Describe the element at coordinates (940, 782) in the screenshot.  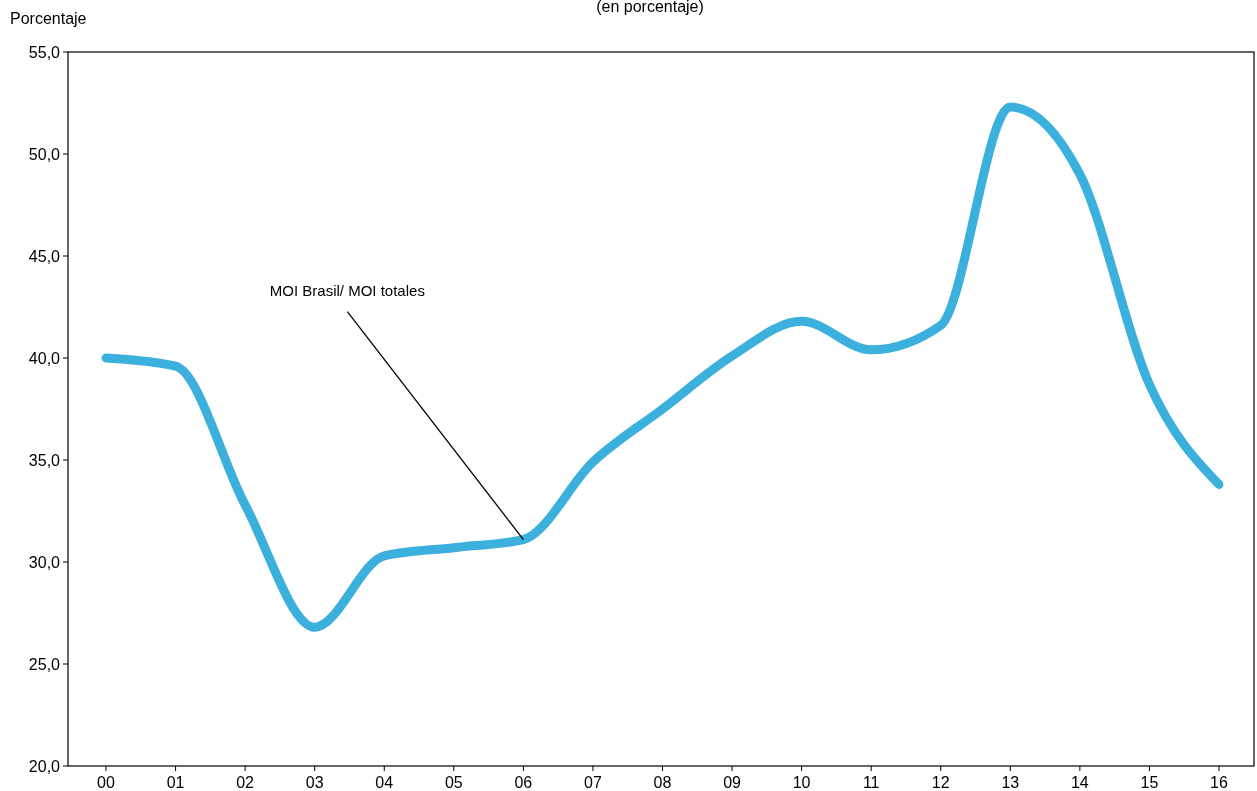
I see `x-tick-label: 12` at that location.